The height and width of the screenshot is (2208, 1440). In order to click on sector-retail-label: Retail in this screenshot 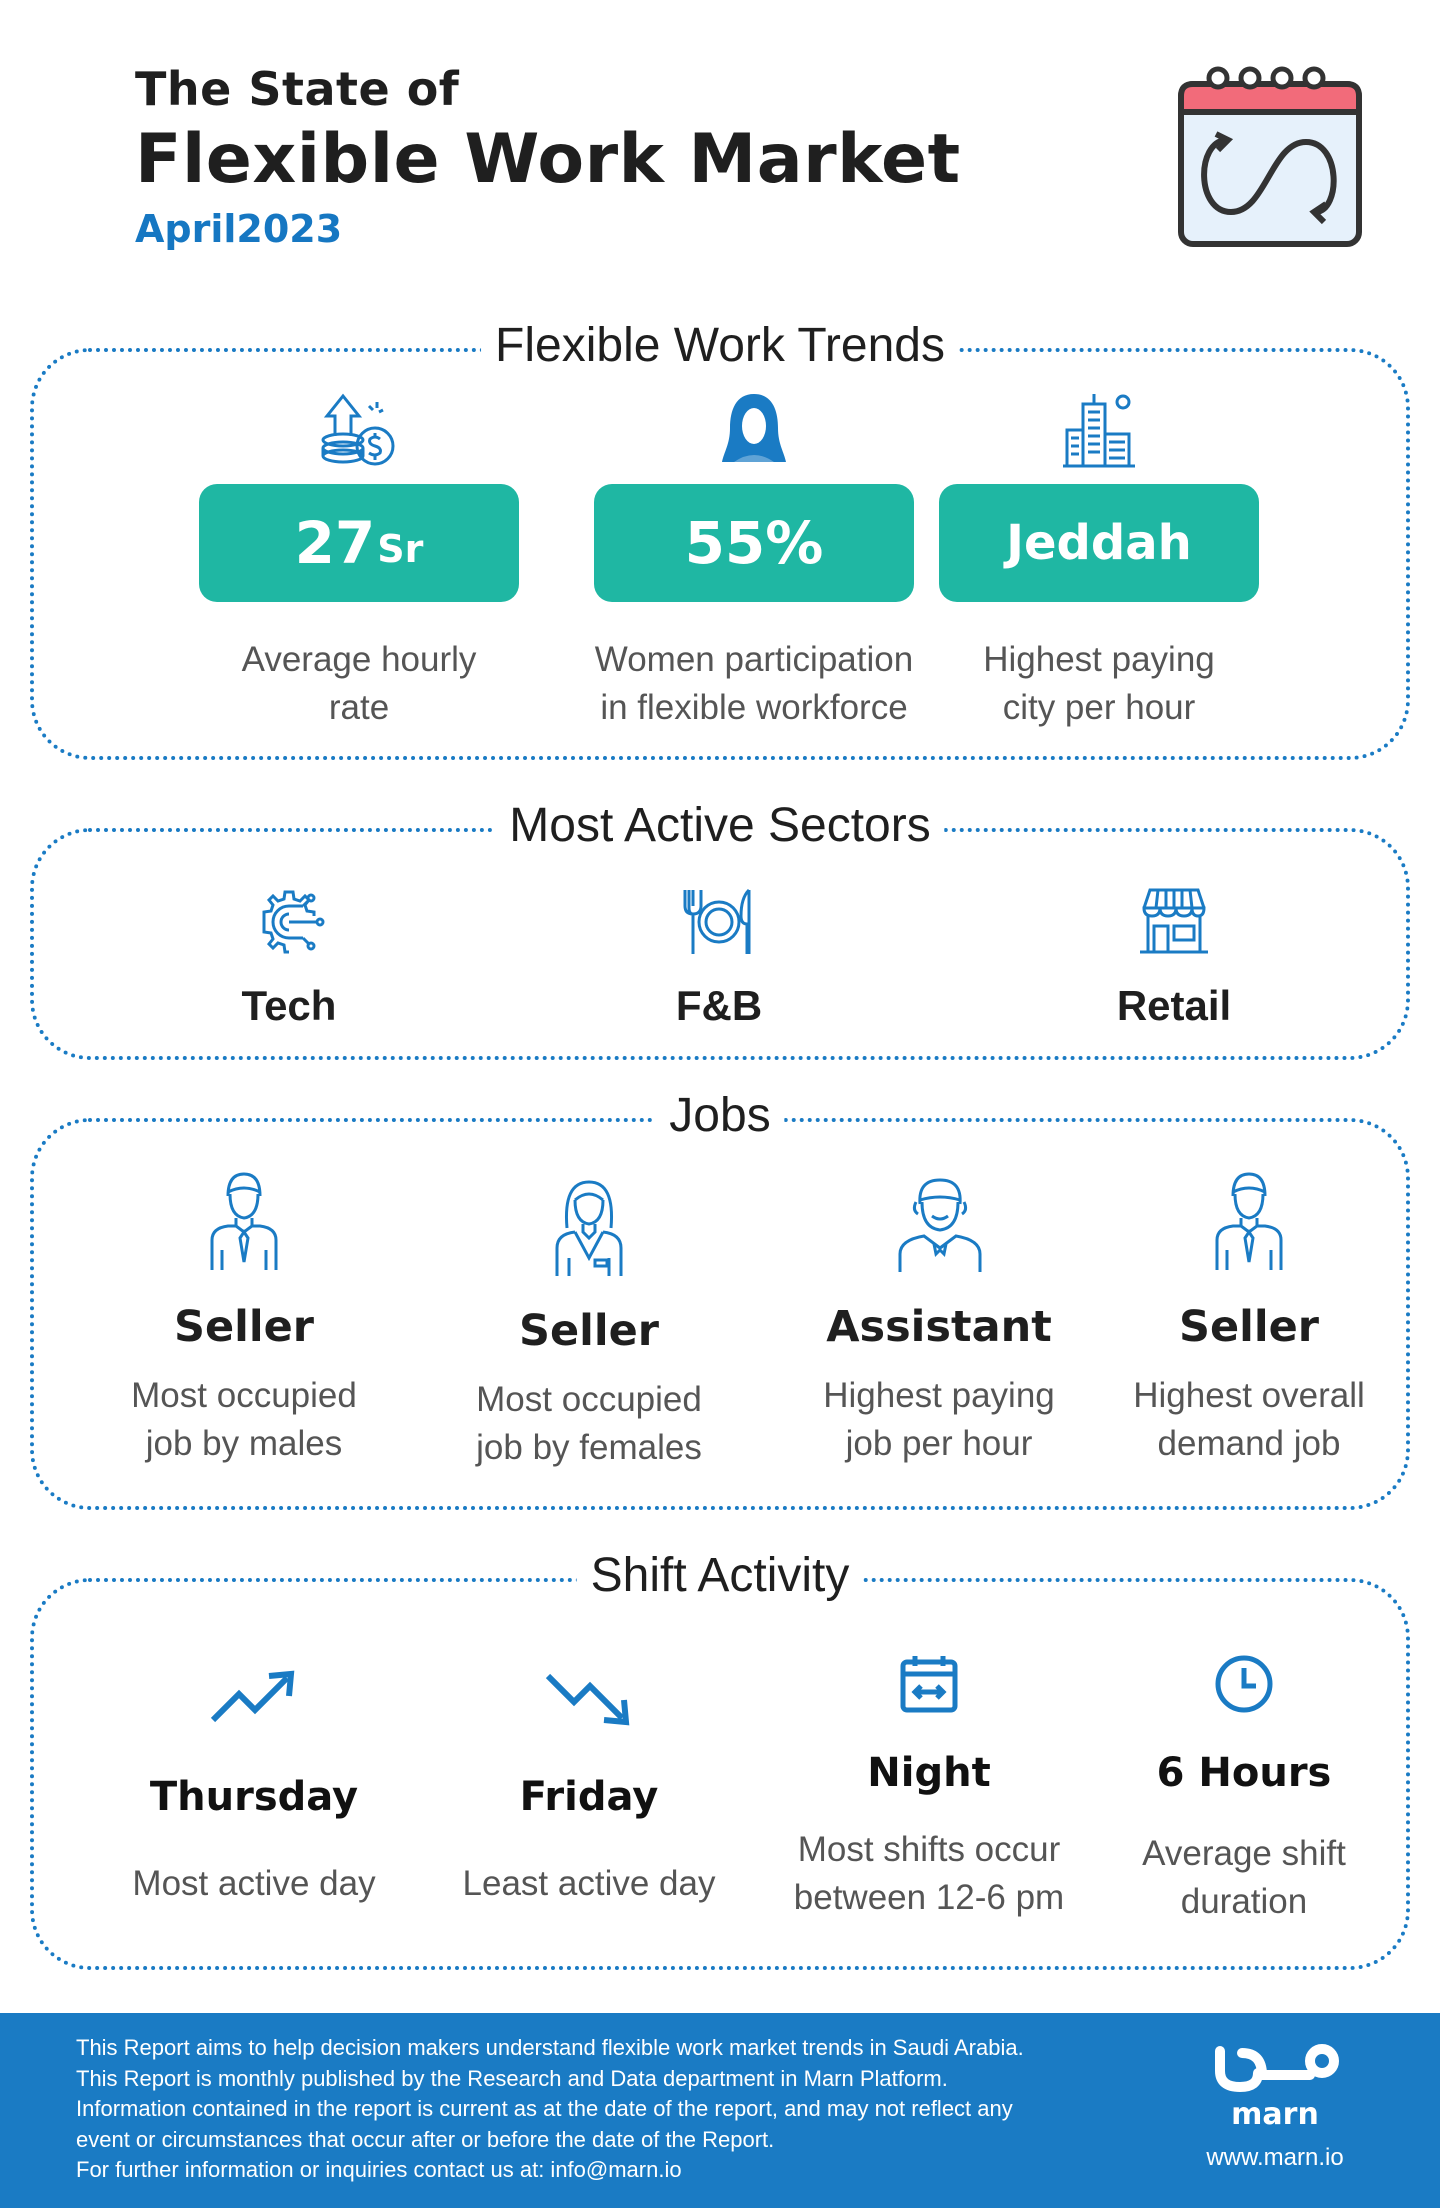, I will do `click(1174, 1006)`.